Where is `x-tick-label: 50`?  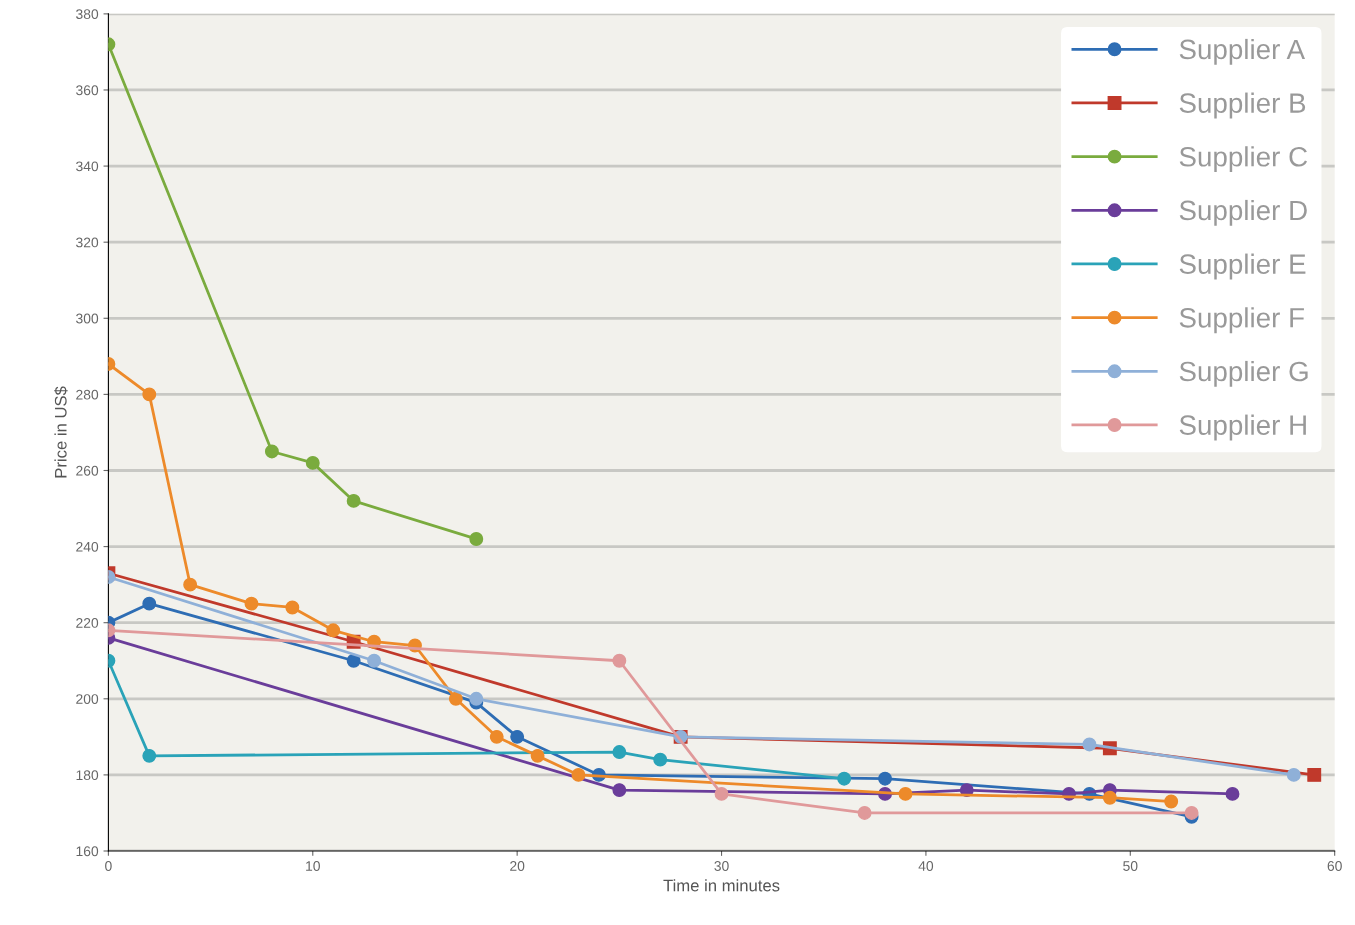 x-tick-label: 50 is located at coordinates (1130, 866).